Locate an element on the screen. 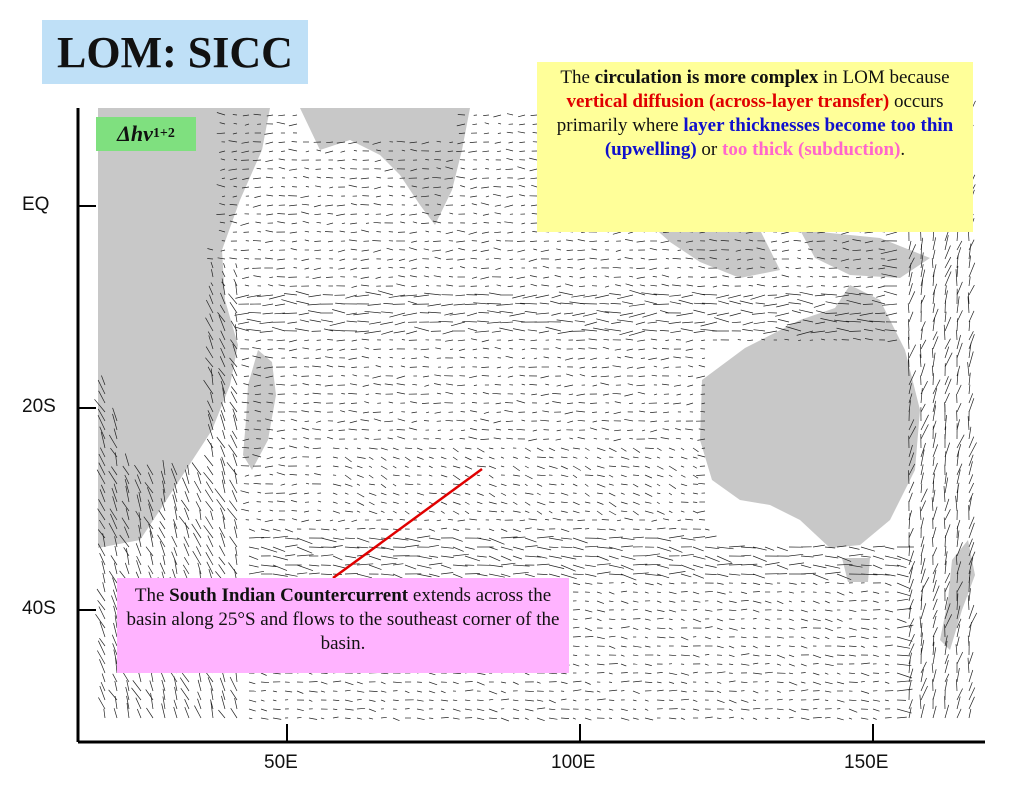 Image resolution: width=1024 pixels, height=791 pixels. x-tick-label-150e: 150E is located at coordinates (866, 762).